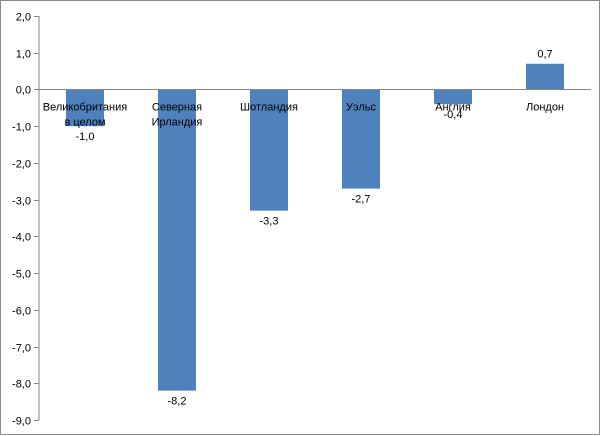  What do you see at coordinates (453, 107) in the screenshot?
I see `category-label: Англия` at bounding box center [453, 107].